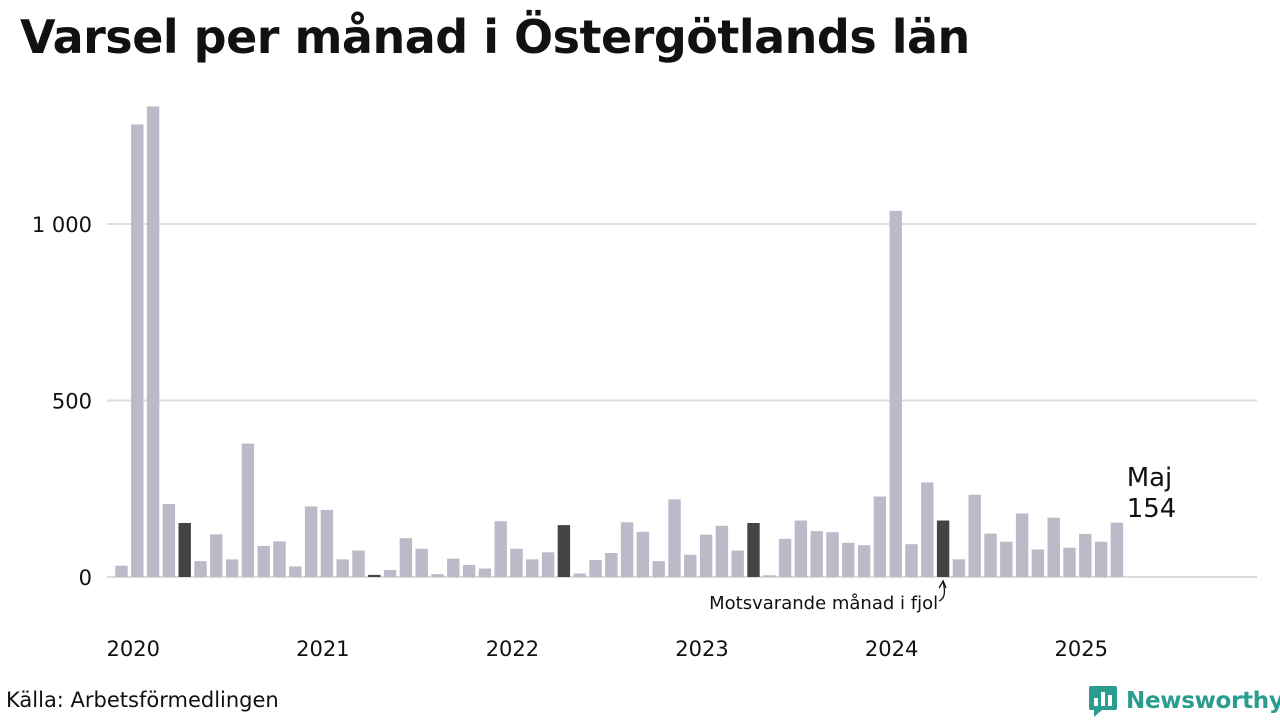  I want to click on annotation-arrowhead, so click(942, 584).